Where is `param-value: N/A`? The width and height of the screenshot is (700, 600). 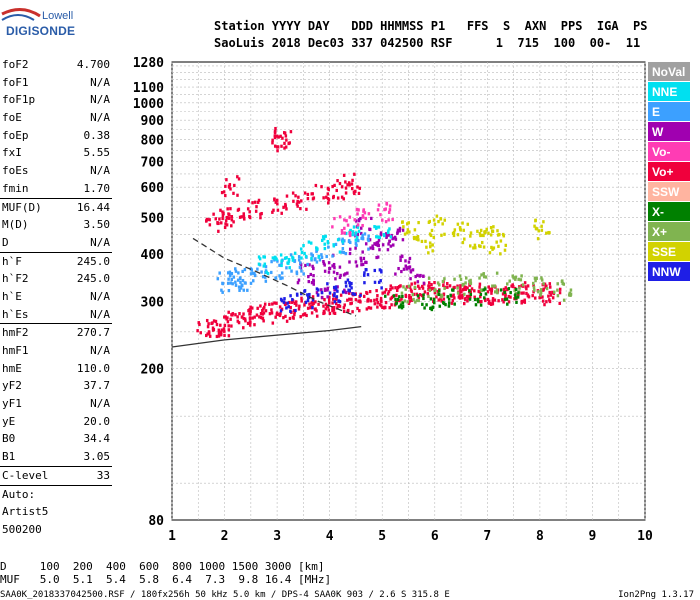 param-value: N/A is located at coordinates (100, 171).